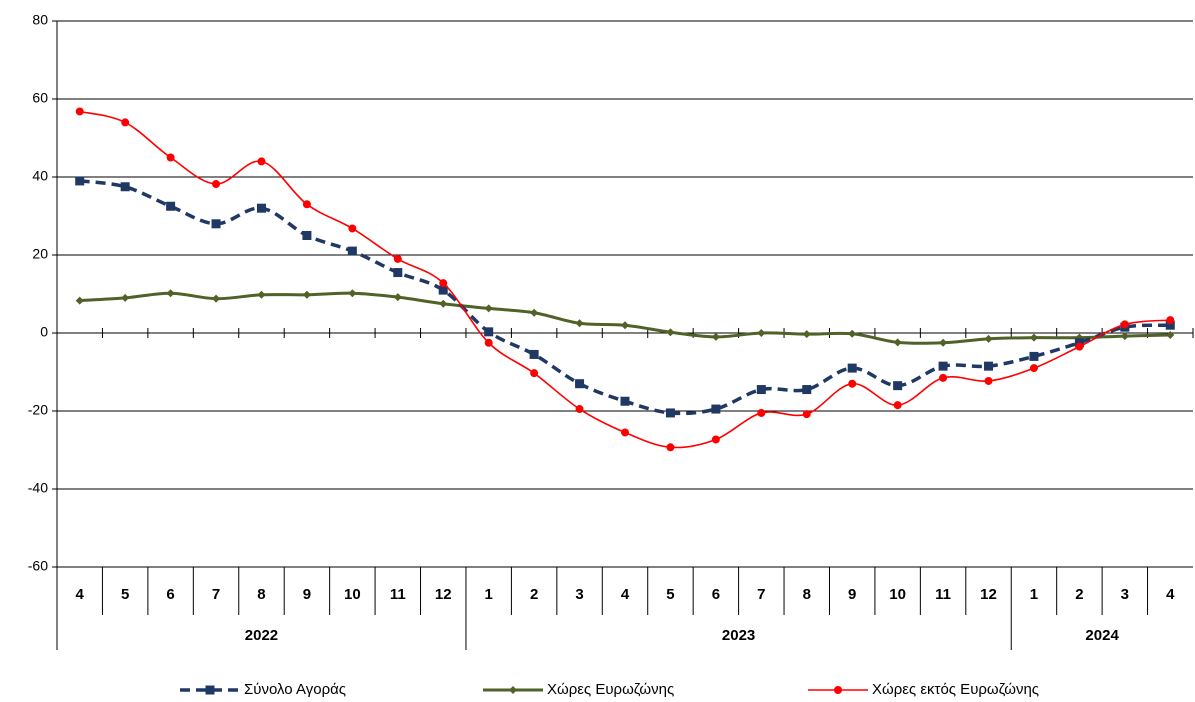 The width and height of the screenshot is (1195, 702). Describe the element at coordinates (738, 635) in the screenshot. I see `x-group-label: 2023` at that location.